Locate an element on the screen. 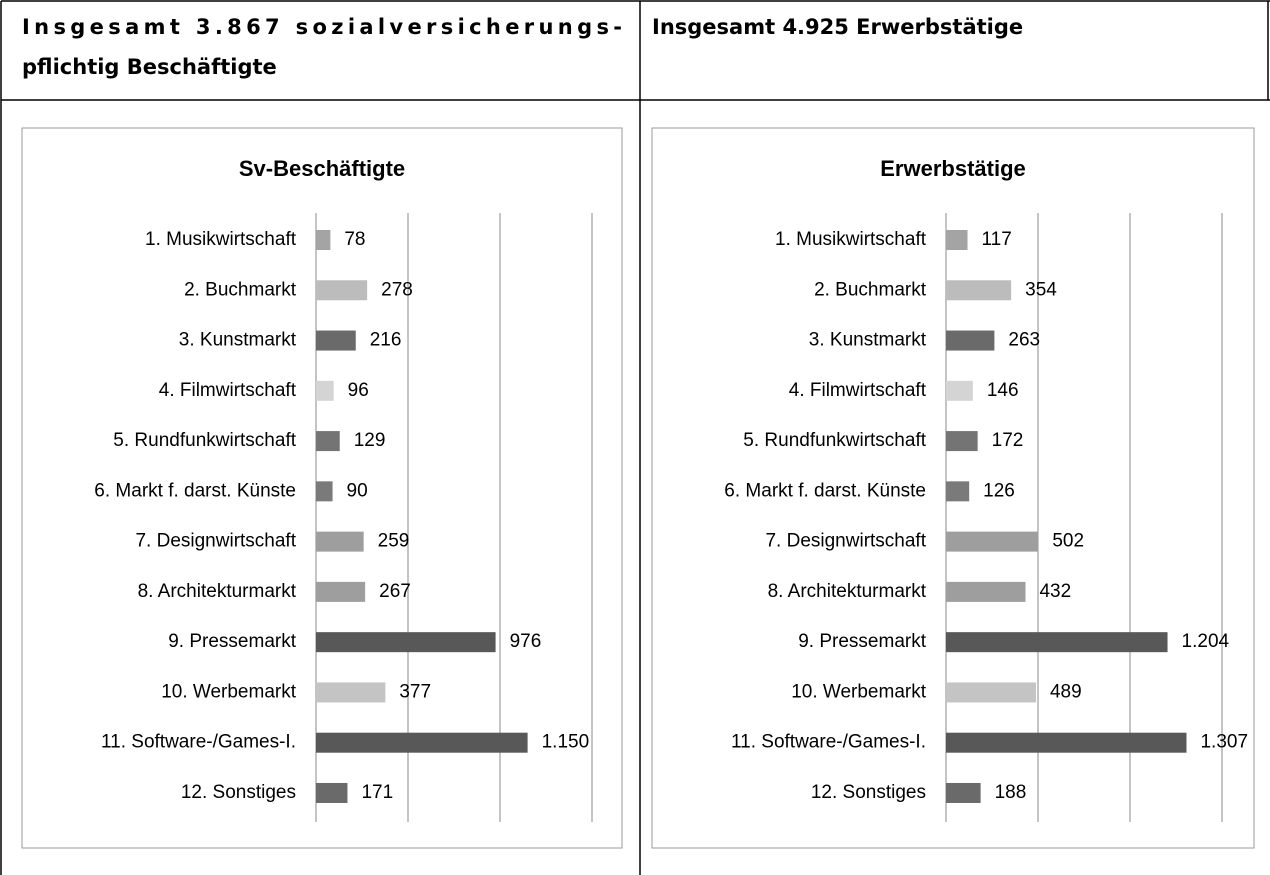 Image resolution: width=1270 pixels, height=875 pixels. value-label: 126 is located at coordinates (999, 490).